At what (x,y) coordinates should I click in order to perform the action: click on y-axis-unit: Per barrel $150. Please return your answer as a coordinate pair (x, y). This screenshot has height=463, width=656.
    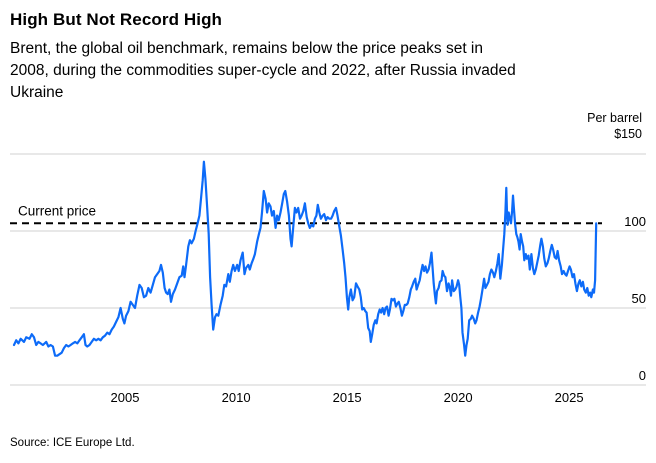
    Looking at the image, I should click on (614, 126).